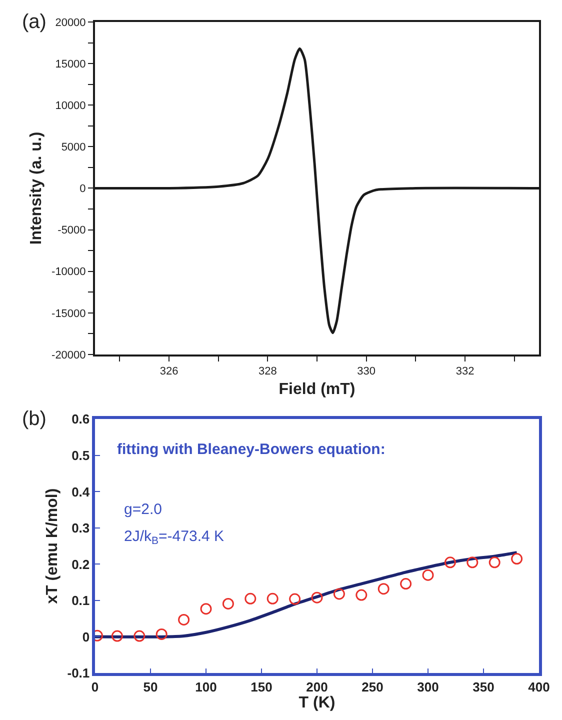 The height and width of the screenshot is (720, 562). What do you see at coordinates (81, 600) in the screenshot?
I see `y-tick-label: 0.1` at bounding box center [81, 600].